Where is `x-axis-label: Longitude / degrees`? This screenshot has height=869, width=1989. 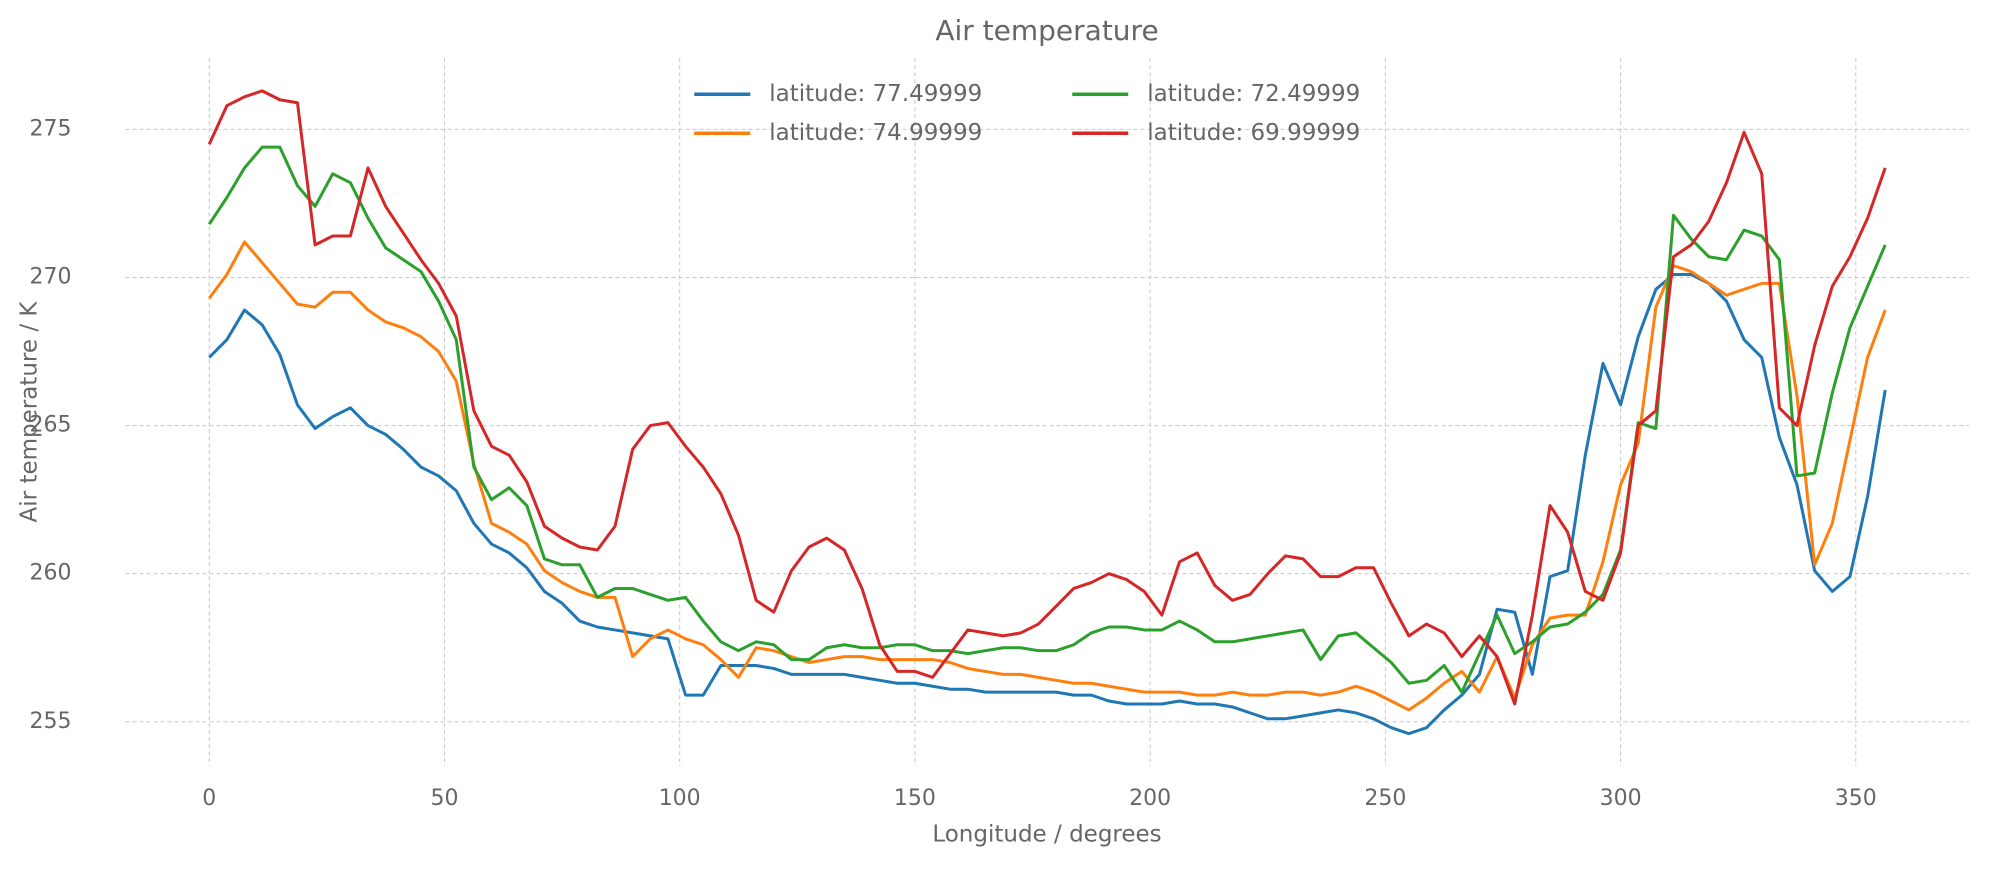 x-axis-label: Longitude / degrees is located at coordinates (1046, 835).